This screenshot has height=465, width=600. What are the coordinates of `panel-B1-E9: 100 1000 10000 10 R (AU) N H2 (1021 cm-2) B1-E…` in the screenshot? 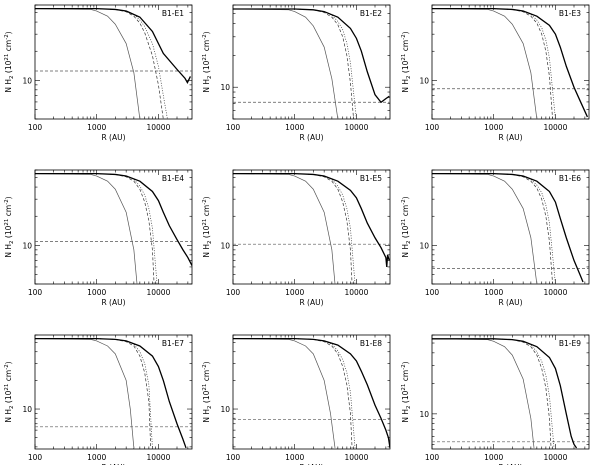 It's located at (495, 399).